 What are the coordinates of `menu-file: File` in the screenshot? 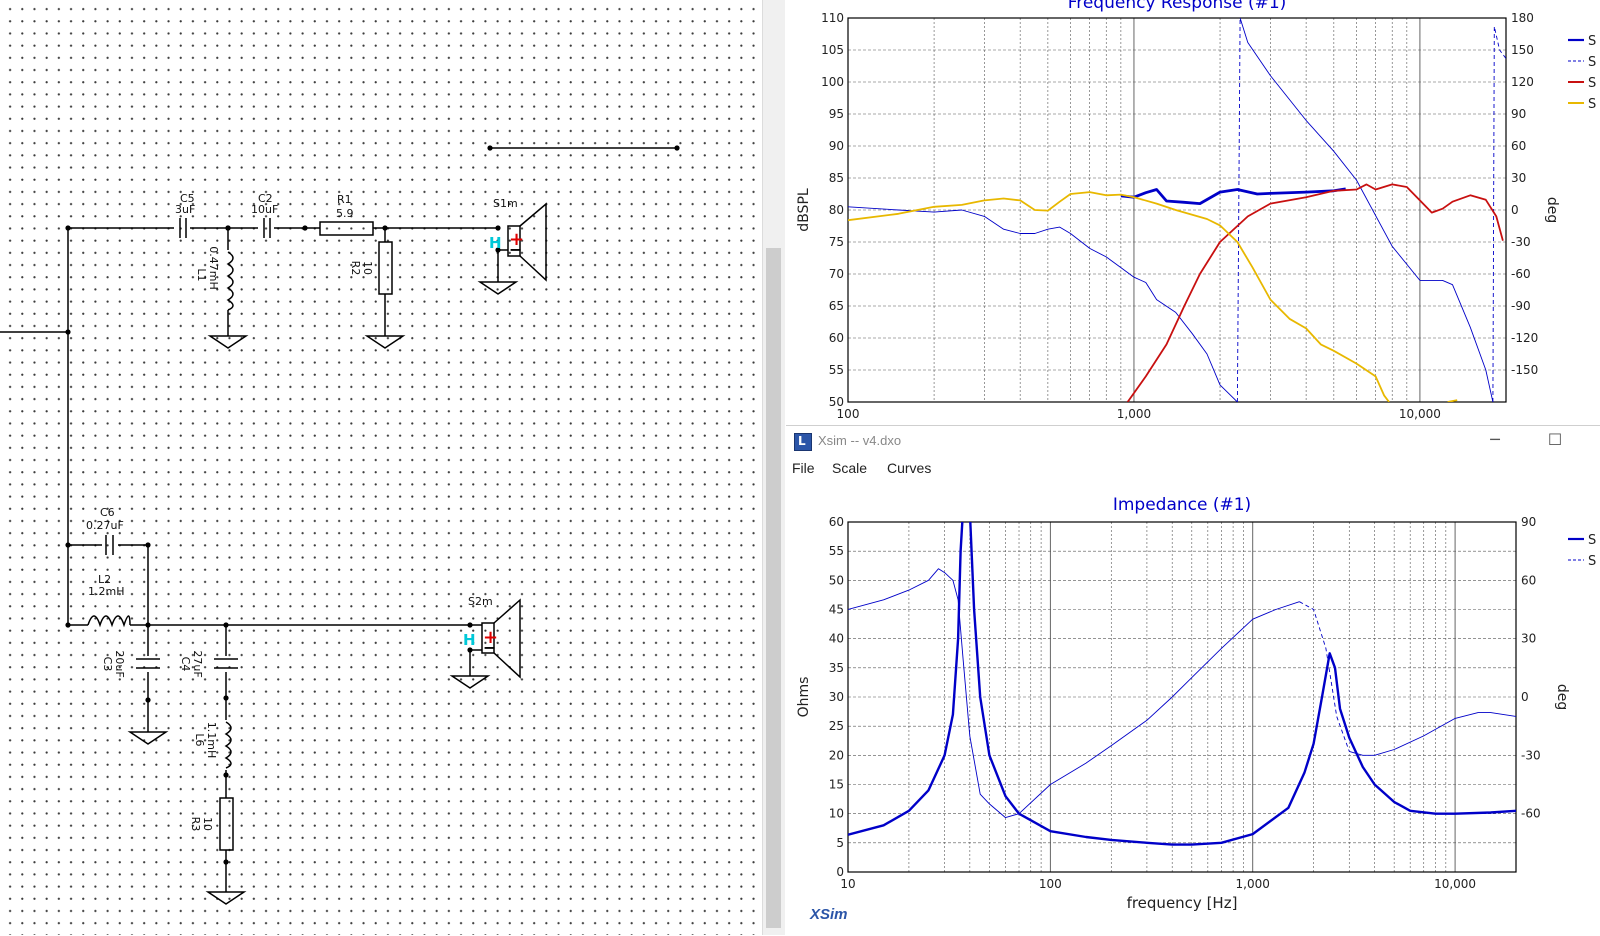 It's located at (803, 468).